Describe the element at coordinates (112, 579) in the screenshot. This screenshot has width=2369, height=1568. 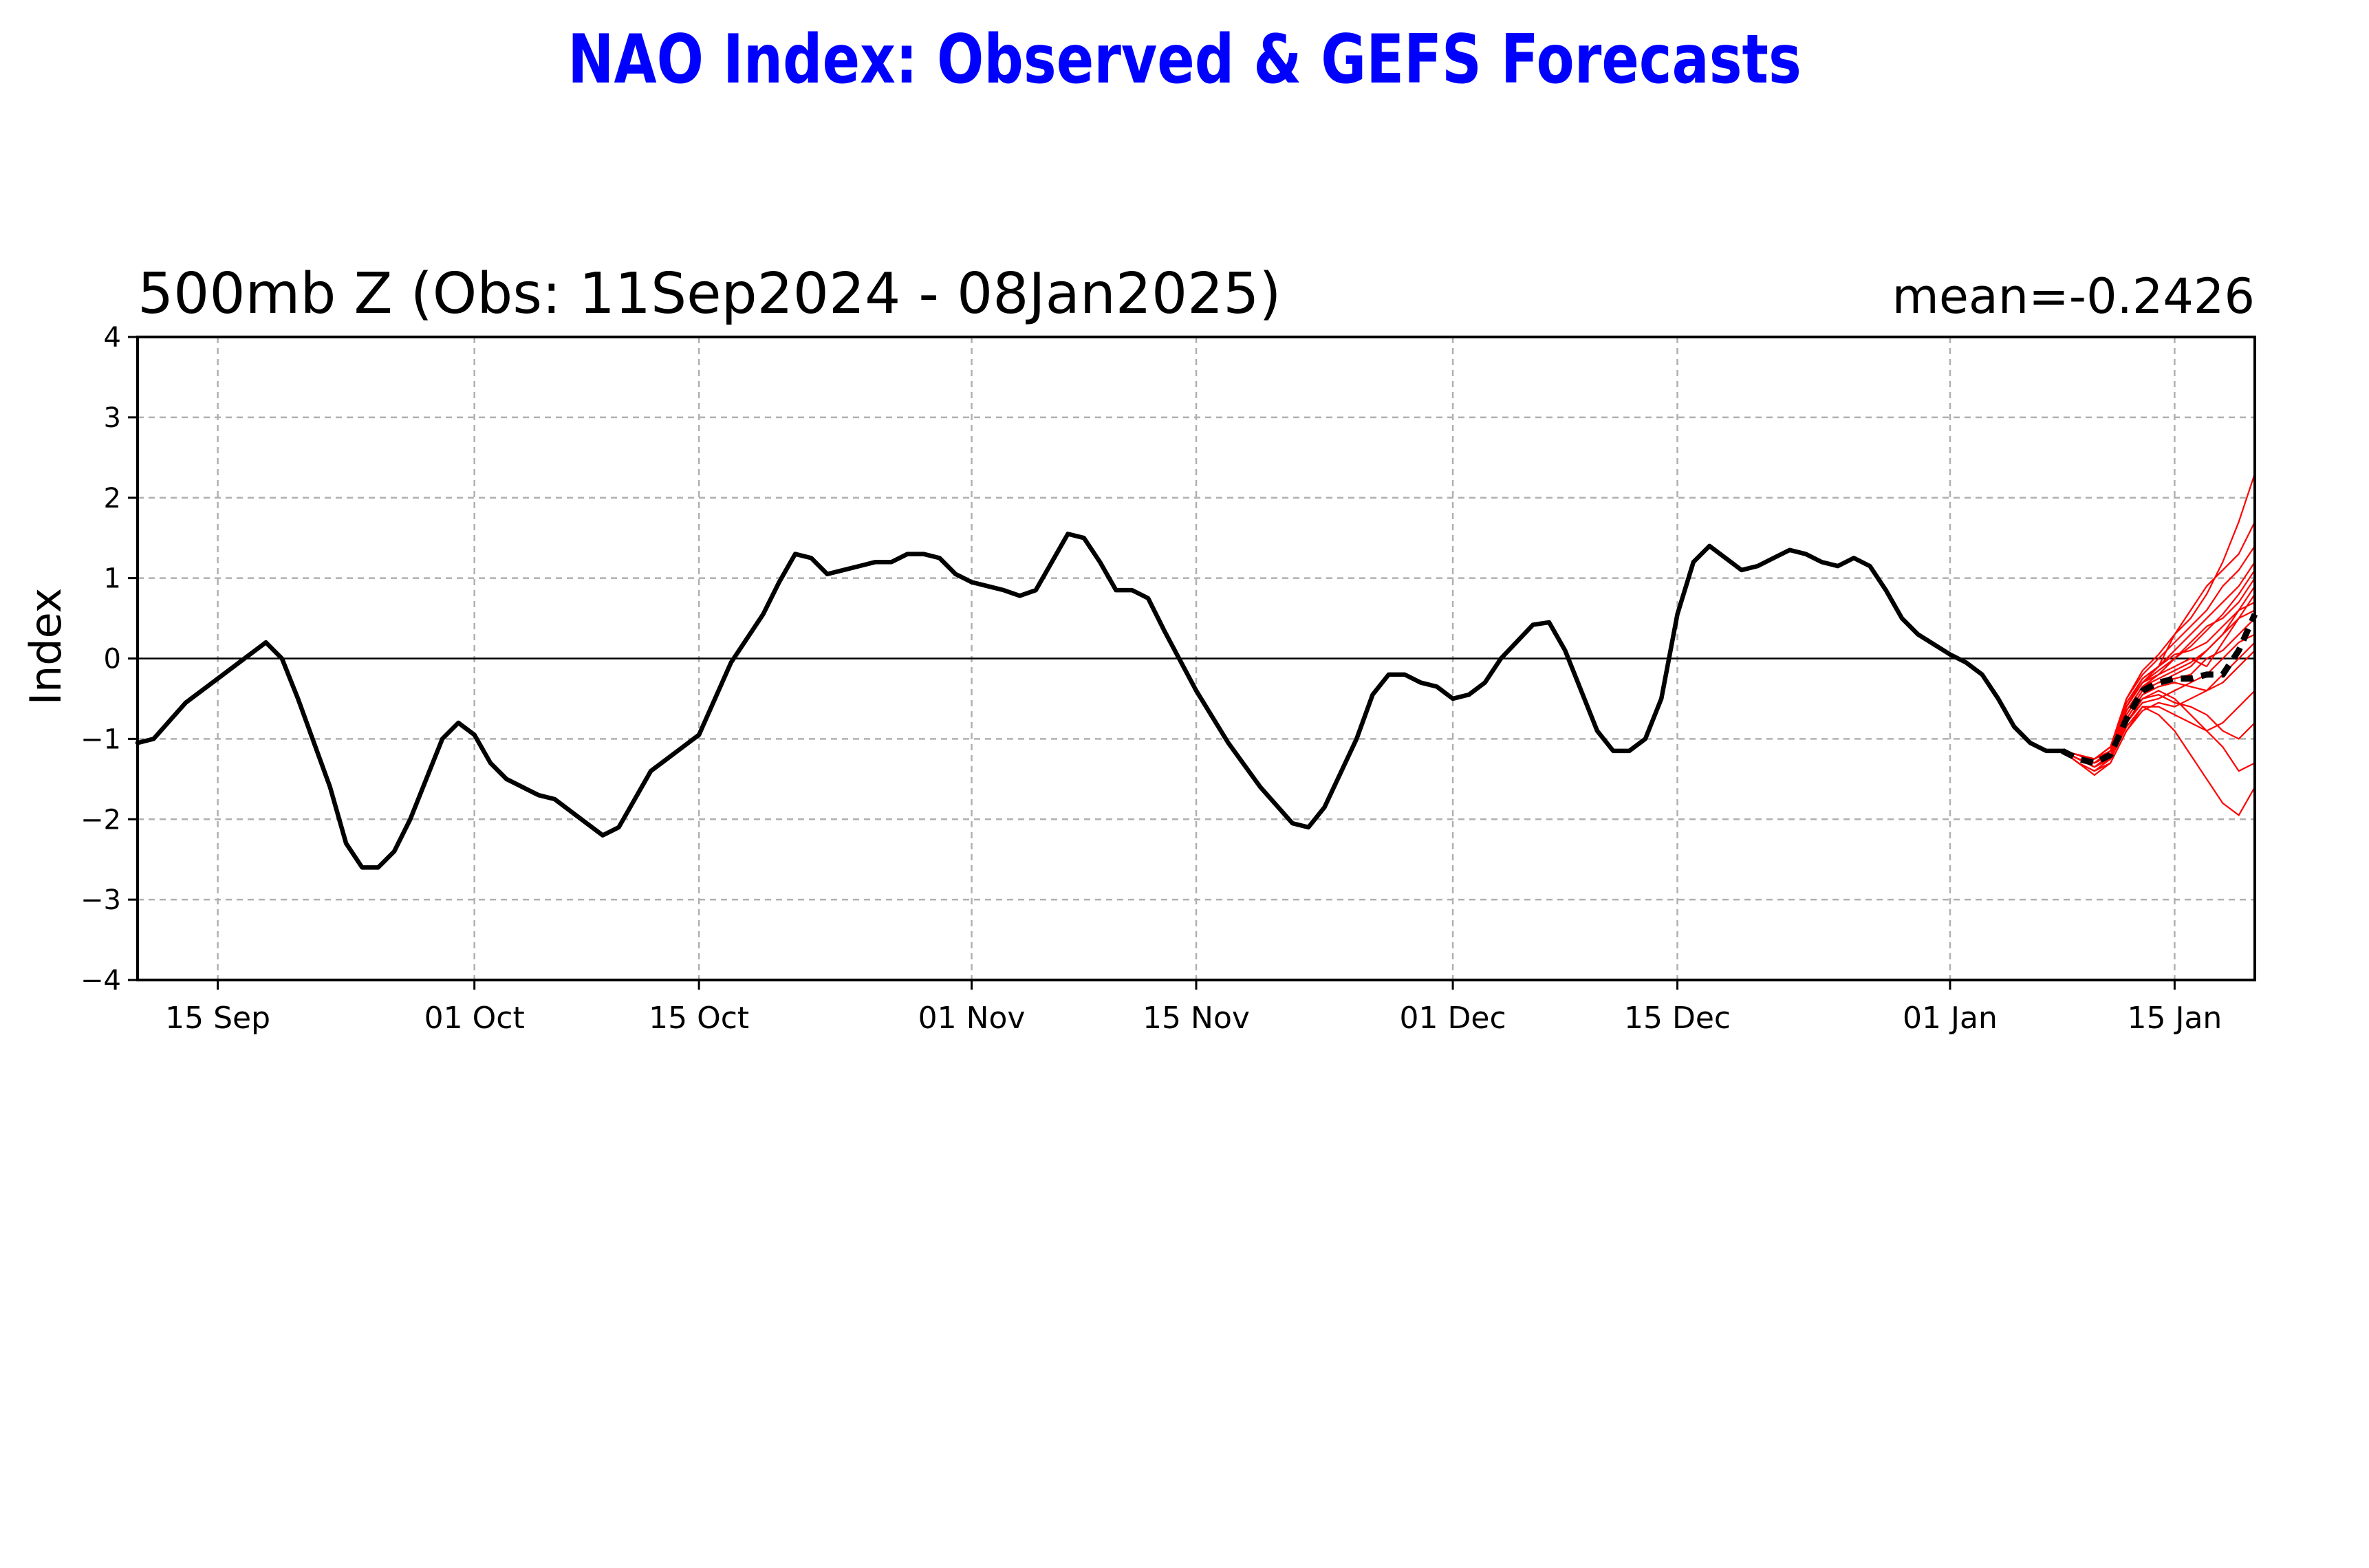
I see `y-tick-label: 1` at that location.